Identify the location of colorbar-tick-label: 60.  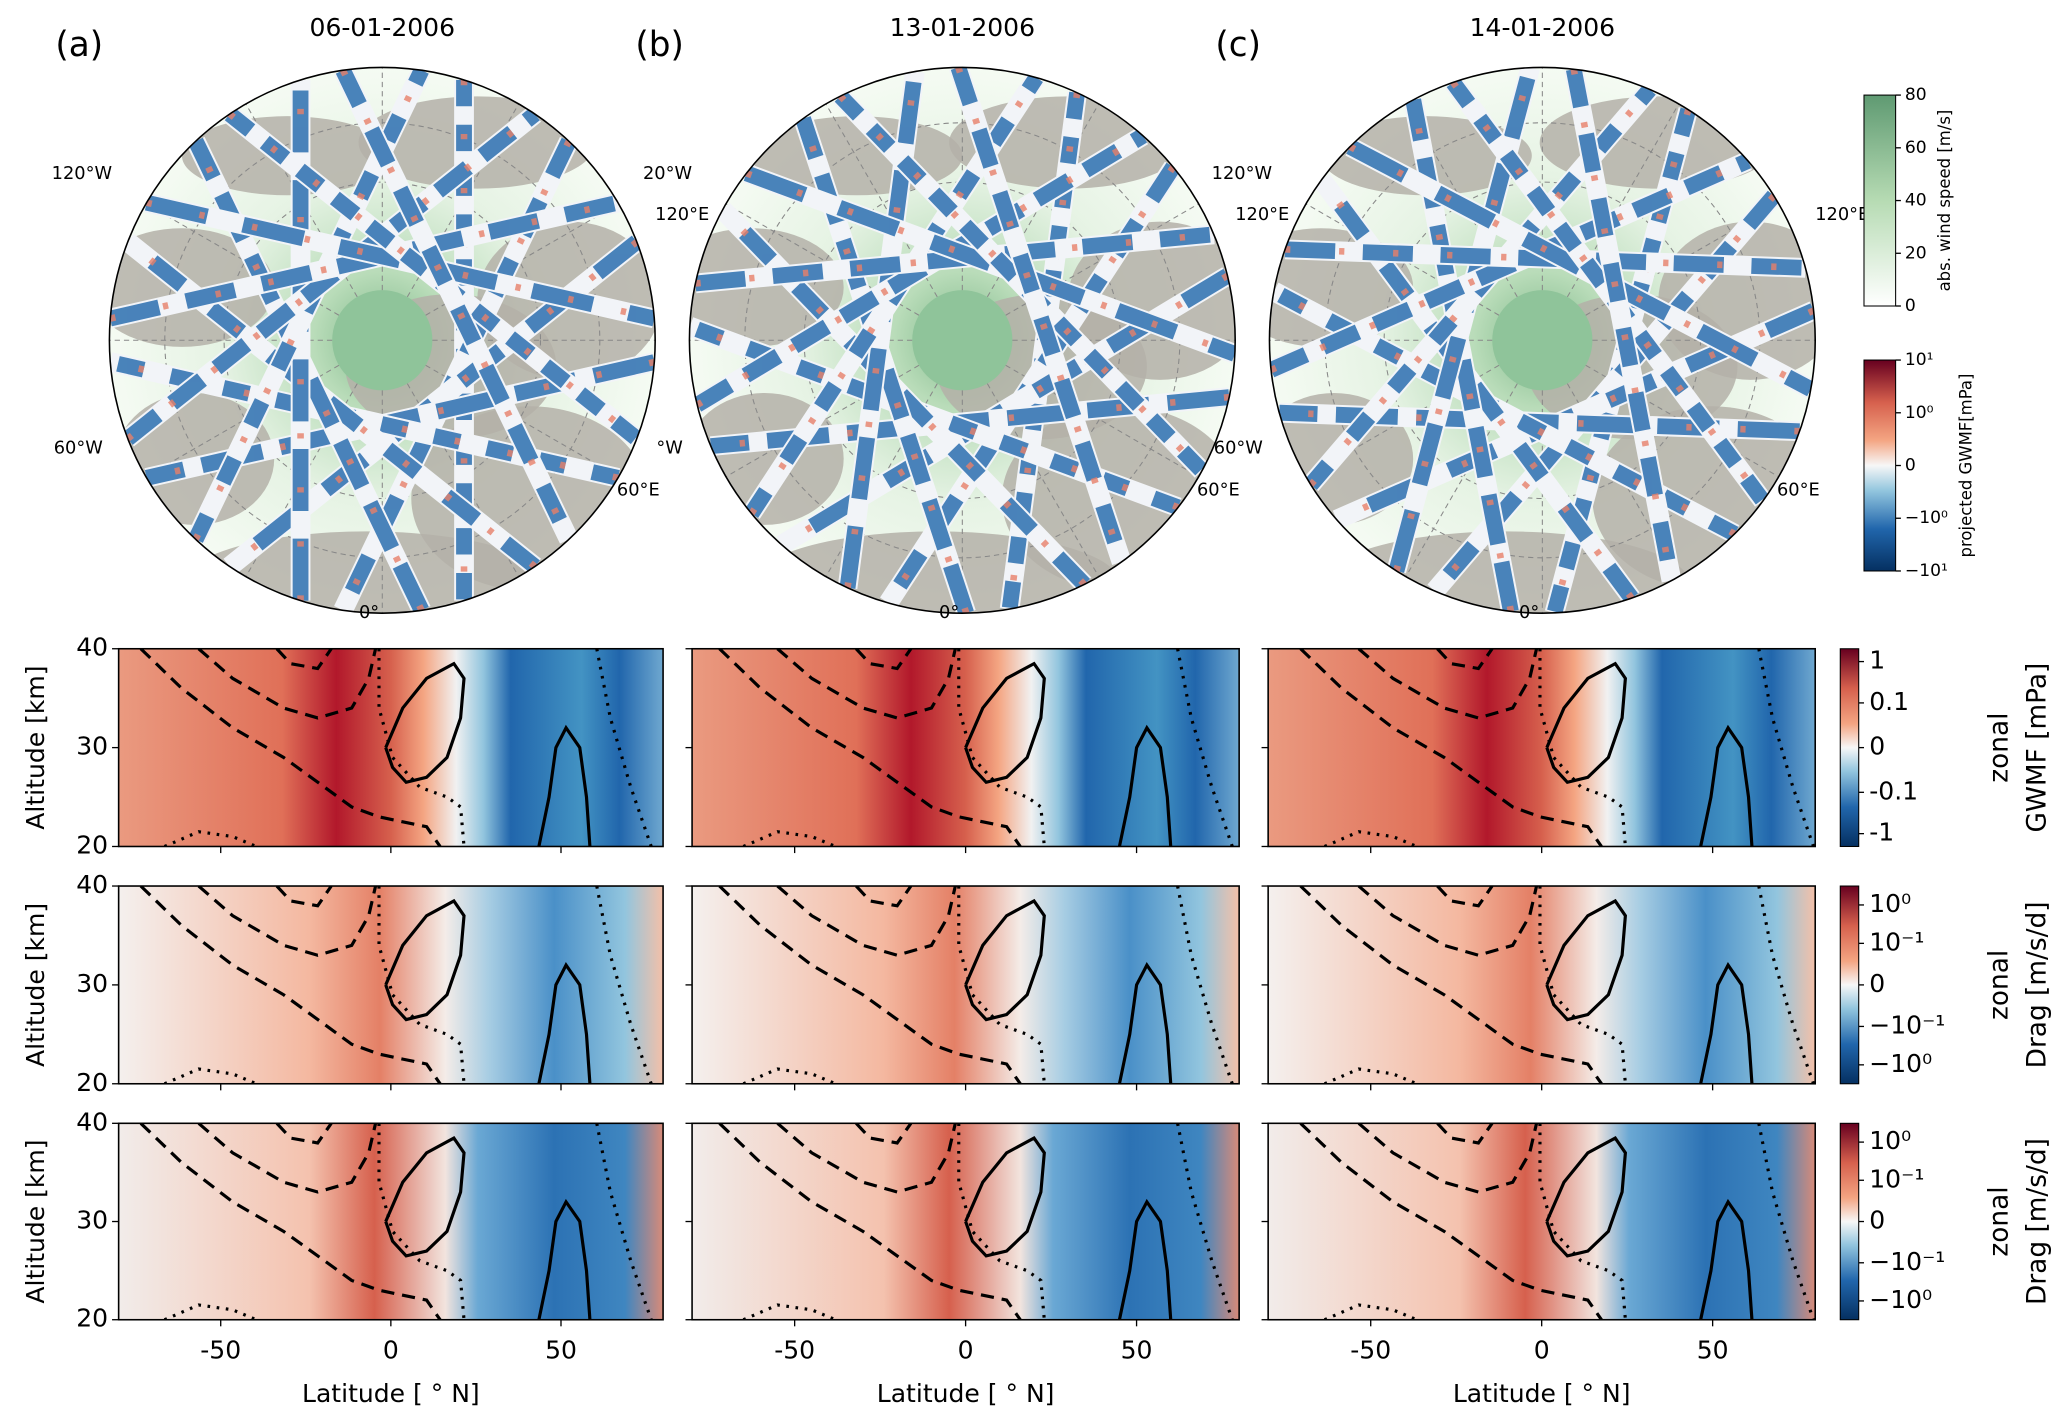
(1916, 148).